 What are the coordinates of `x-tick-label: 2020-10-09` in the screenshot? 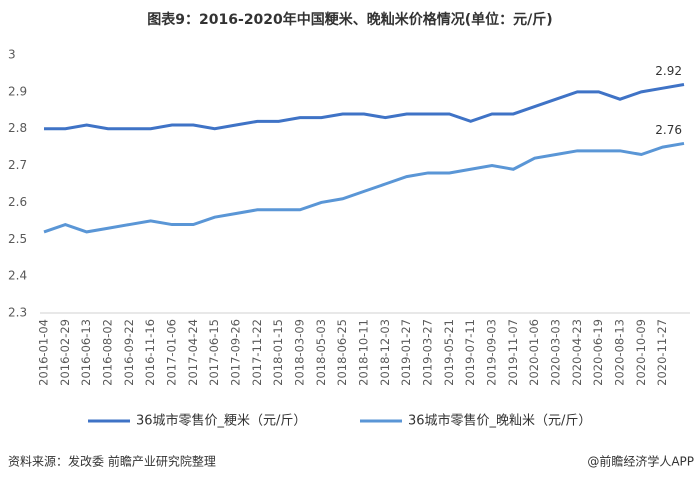 It's located at (641, 352).